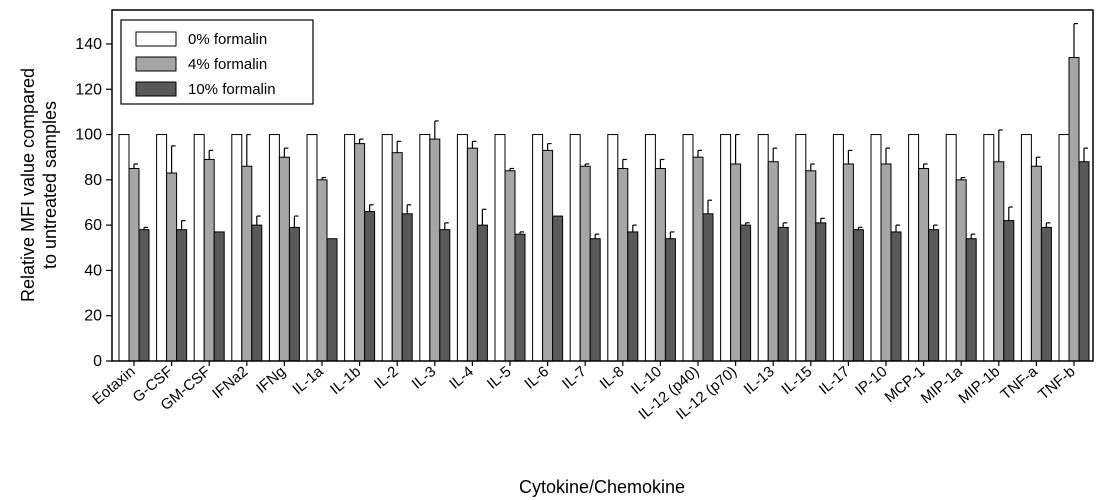 This screenshot has width=1096, height=500. I want to click on y-axis-title-line-2: to untreated samples, so click(50, 185).